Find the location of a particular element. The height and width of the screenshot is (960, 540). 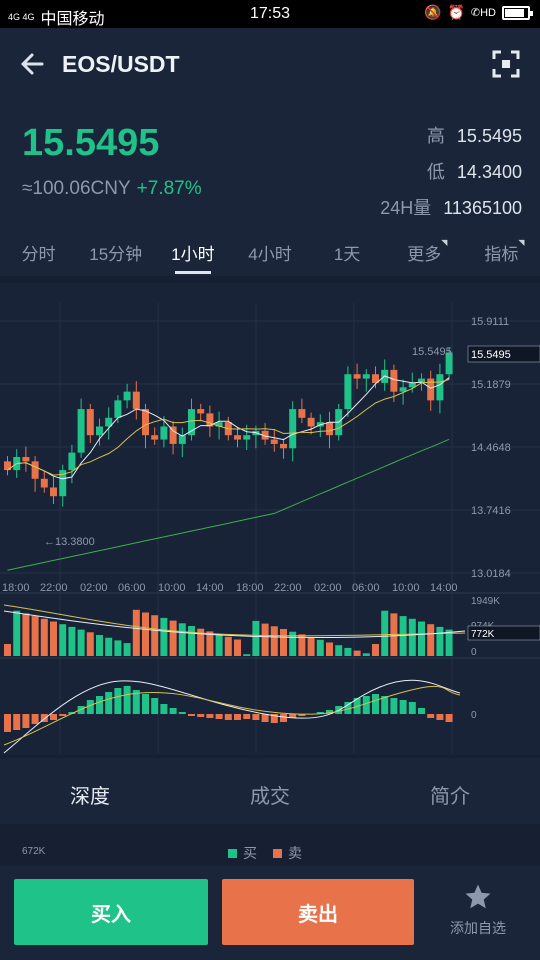

ma30-line is located at coordinates (228, 504).